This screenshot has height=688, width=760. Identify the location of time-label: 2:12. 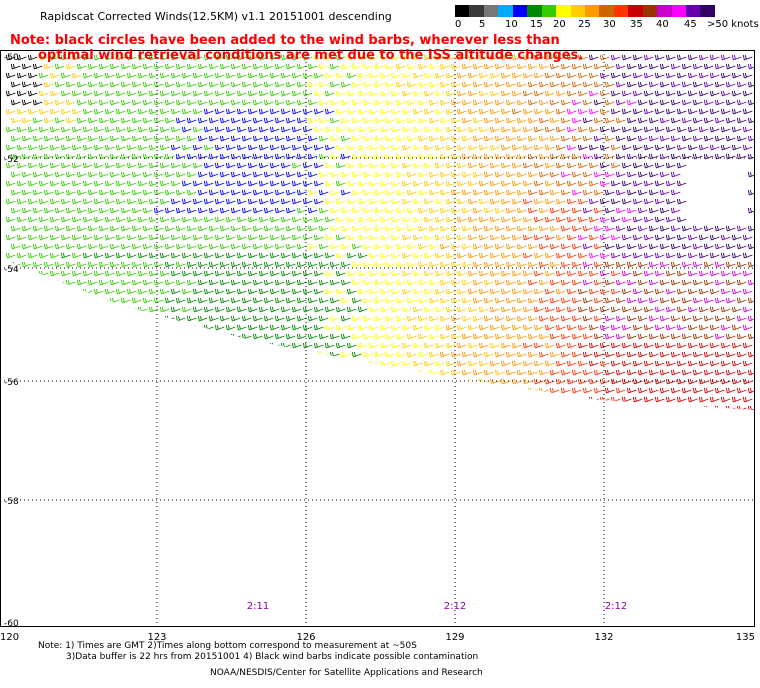
(455, 606).